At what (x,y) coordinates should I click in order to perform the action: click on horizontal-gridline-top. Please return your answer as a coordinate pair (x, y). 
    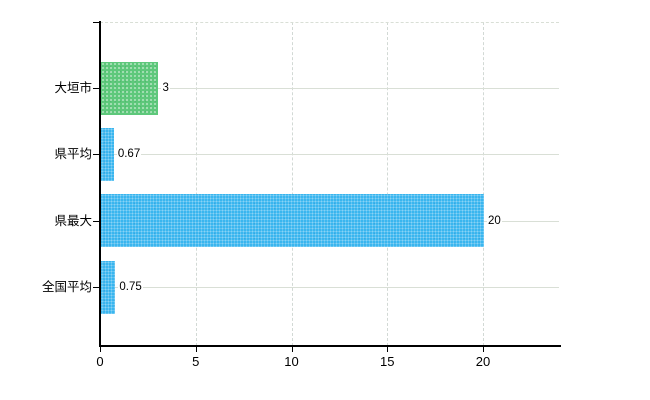
    Looking at the image, I should click on (329, 22).